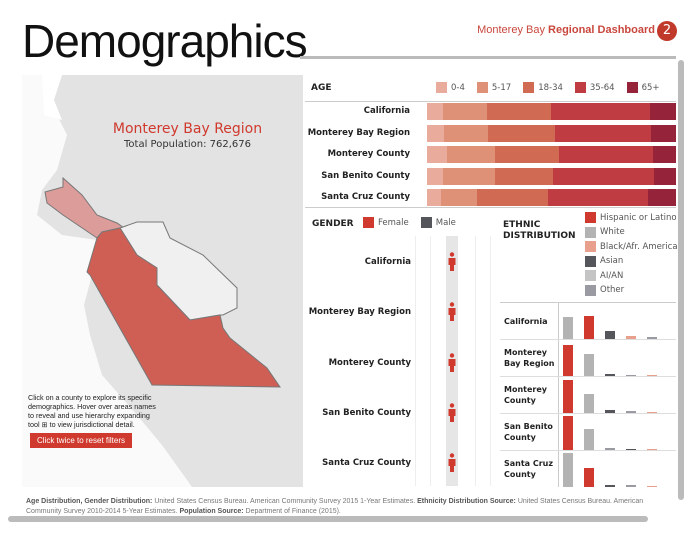 This screenshot has height=533, width=693. Describe the element at coordinates (550, 87) in the screenshot. I see `legend-label: 18-34` at that location.